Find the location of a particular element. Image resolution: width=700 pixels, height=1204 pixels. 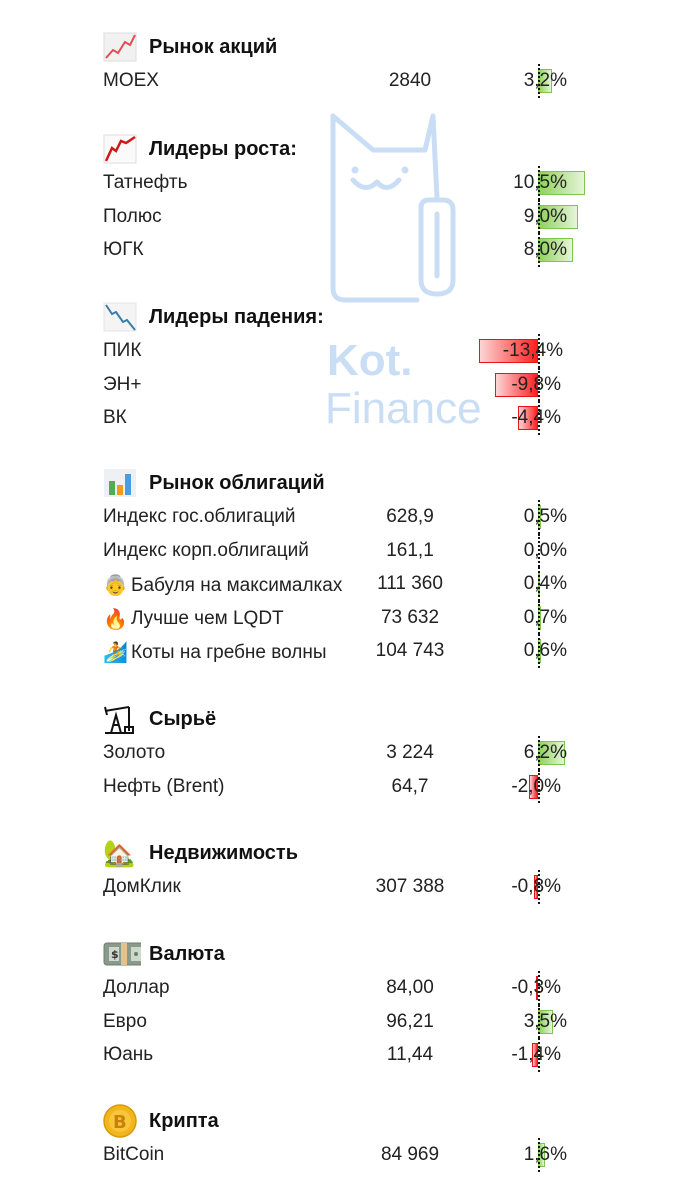

section-stock-market: Рынок акций MOEX 2840 3,2% is located at coordinates (363, 64).